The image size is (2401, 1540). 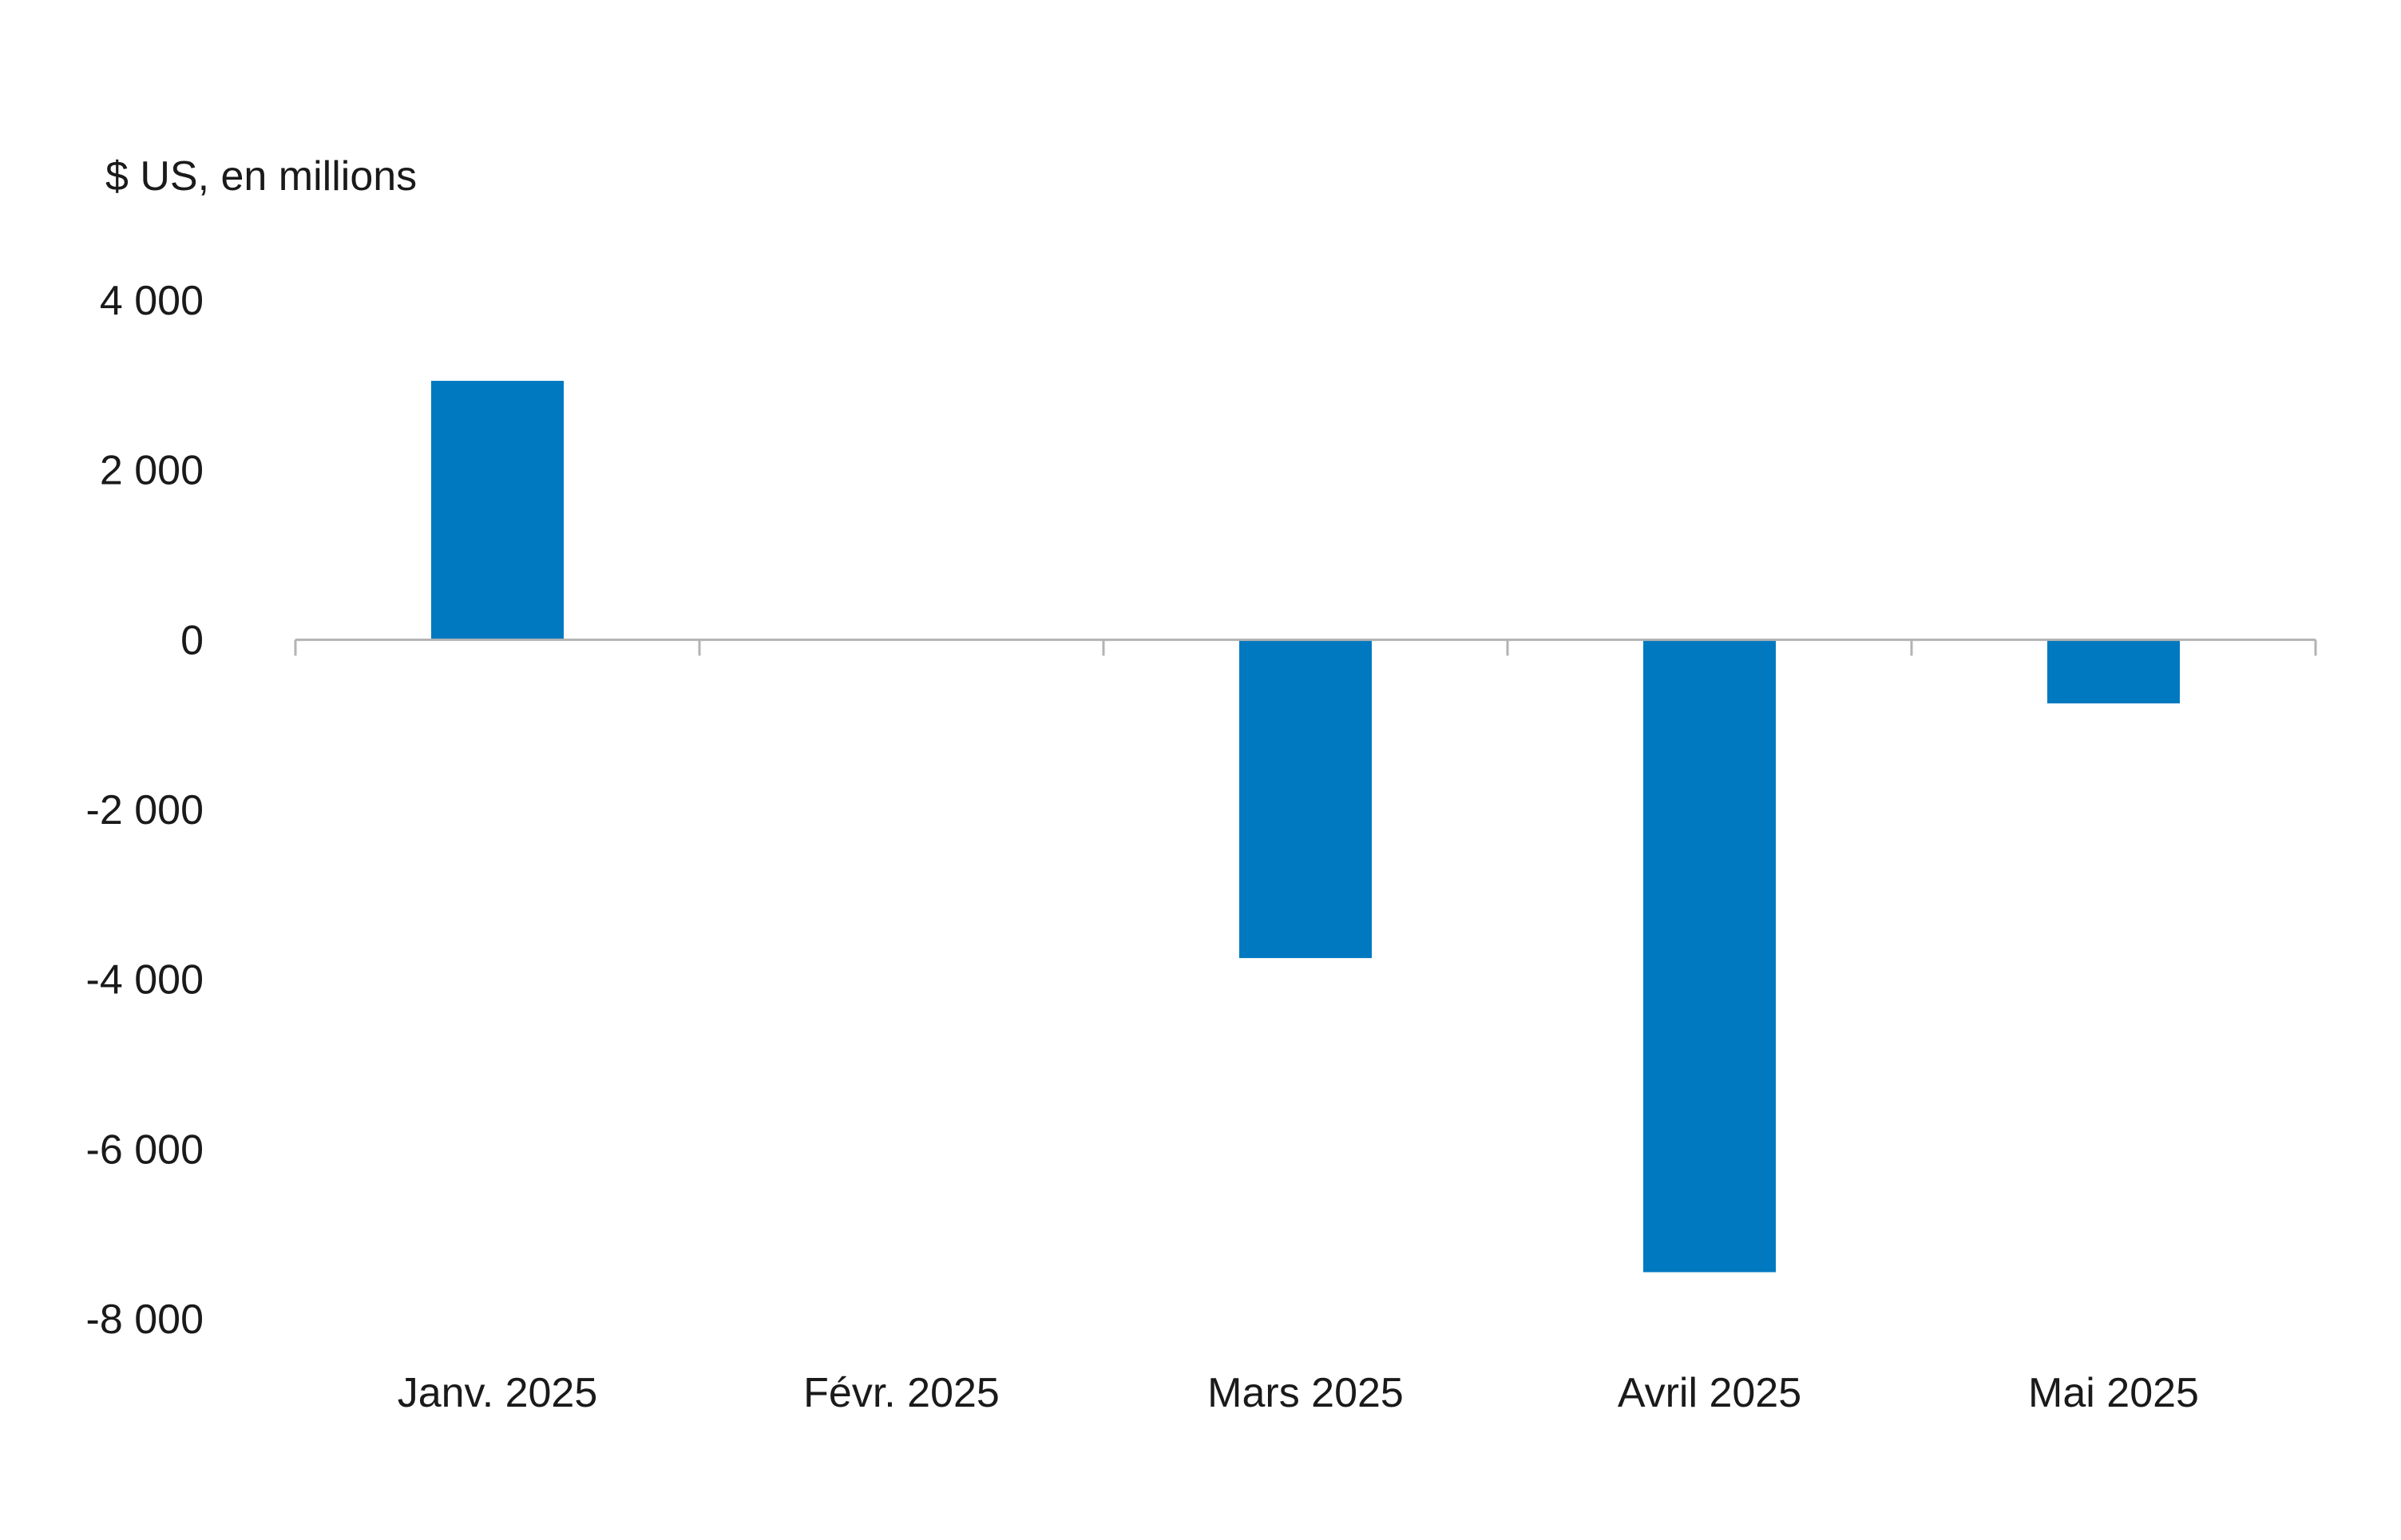 What do you see at coordinates (1305, 647) in the screenshot?
I see `x-axis` at bounding box center [1305, 647].